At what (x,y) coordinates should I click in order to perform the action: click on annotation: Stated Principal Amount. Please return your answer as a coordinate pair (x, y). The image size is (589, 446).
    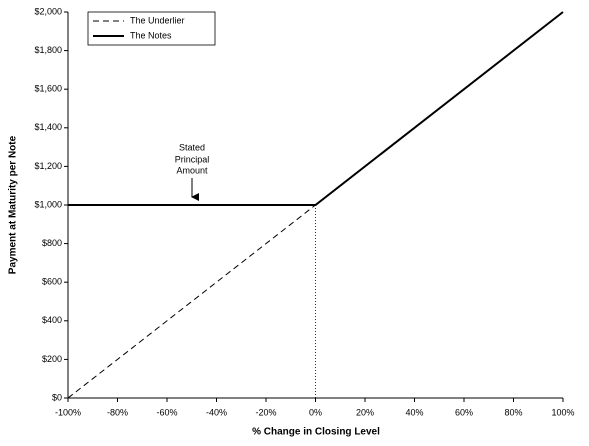
    Looking at the image, I should click on (192, 171).